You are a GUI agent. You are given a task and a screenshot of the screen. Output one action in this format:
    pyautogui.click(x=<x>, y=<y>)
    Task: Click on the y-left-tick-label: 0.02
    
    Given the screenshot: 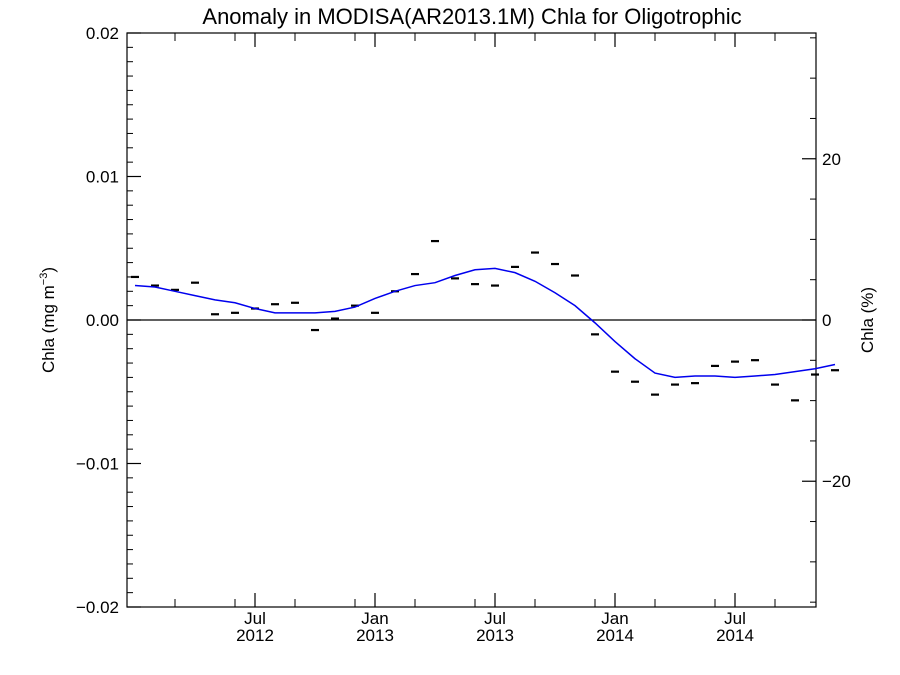 What is the action you would take?
    pyautogui.click(x=102, y=33)
    